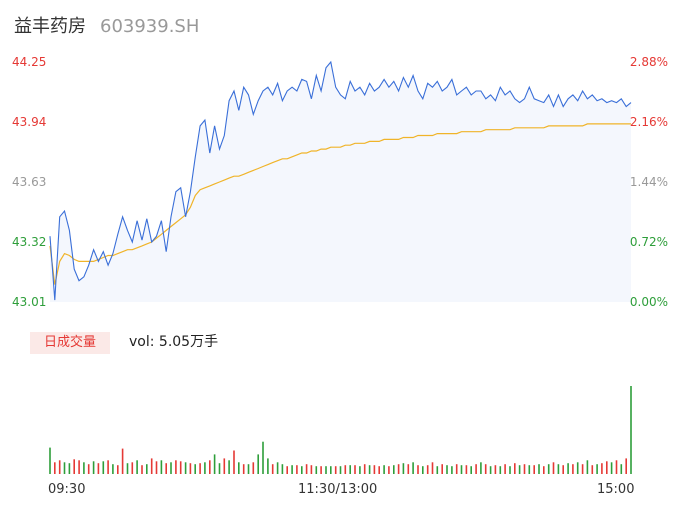  I want to click on y-left-tick: 43.94, so click(29, 122).